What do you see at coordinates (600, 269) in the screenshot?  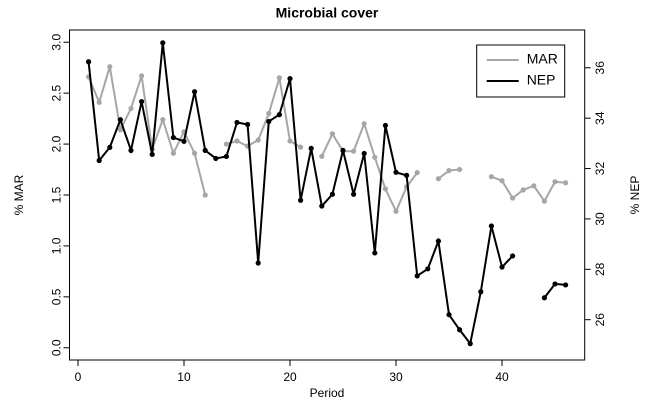 I see `y2-tick-label: 28` at bounding box center [600, 269].